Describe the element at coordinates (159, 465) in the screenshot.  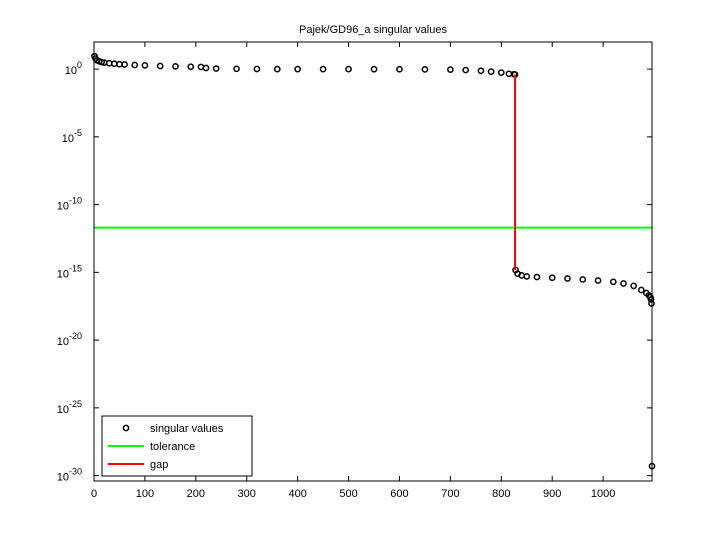
I see `legend-label: gap` at that location.